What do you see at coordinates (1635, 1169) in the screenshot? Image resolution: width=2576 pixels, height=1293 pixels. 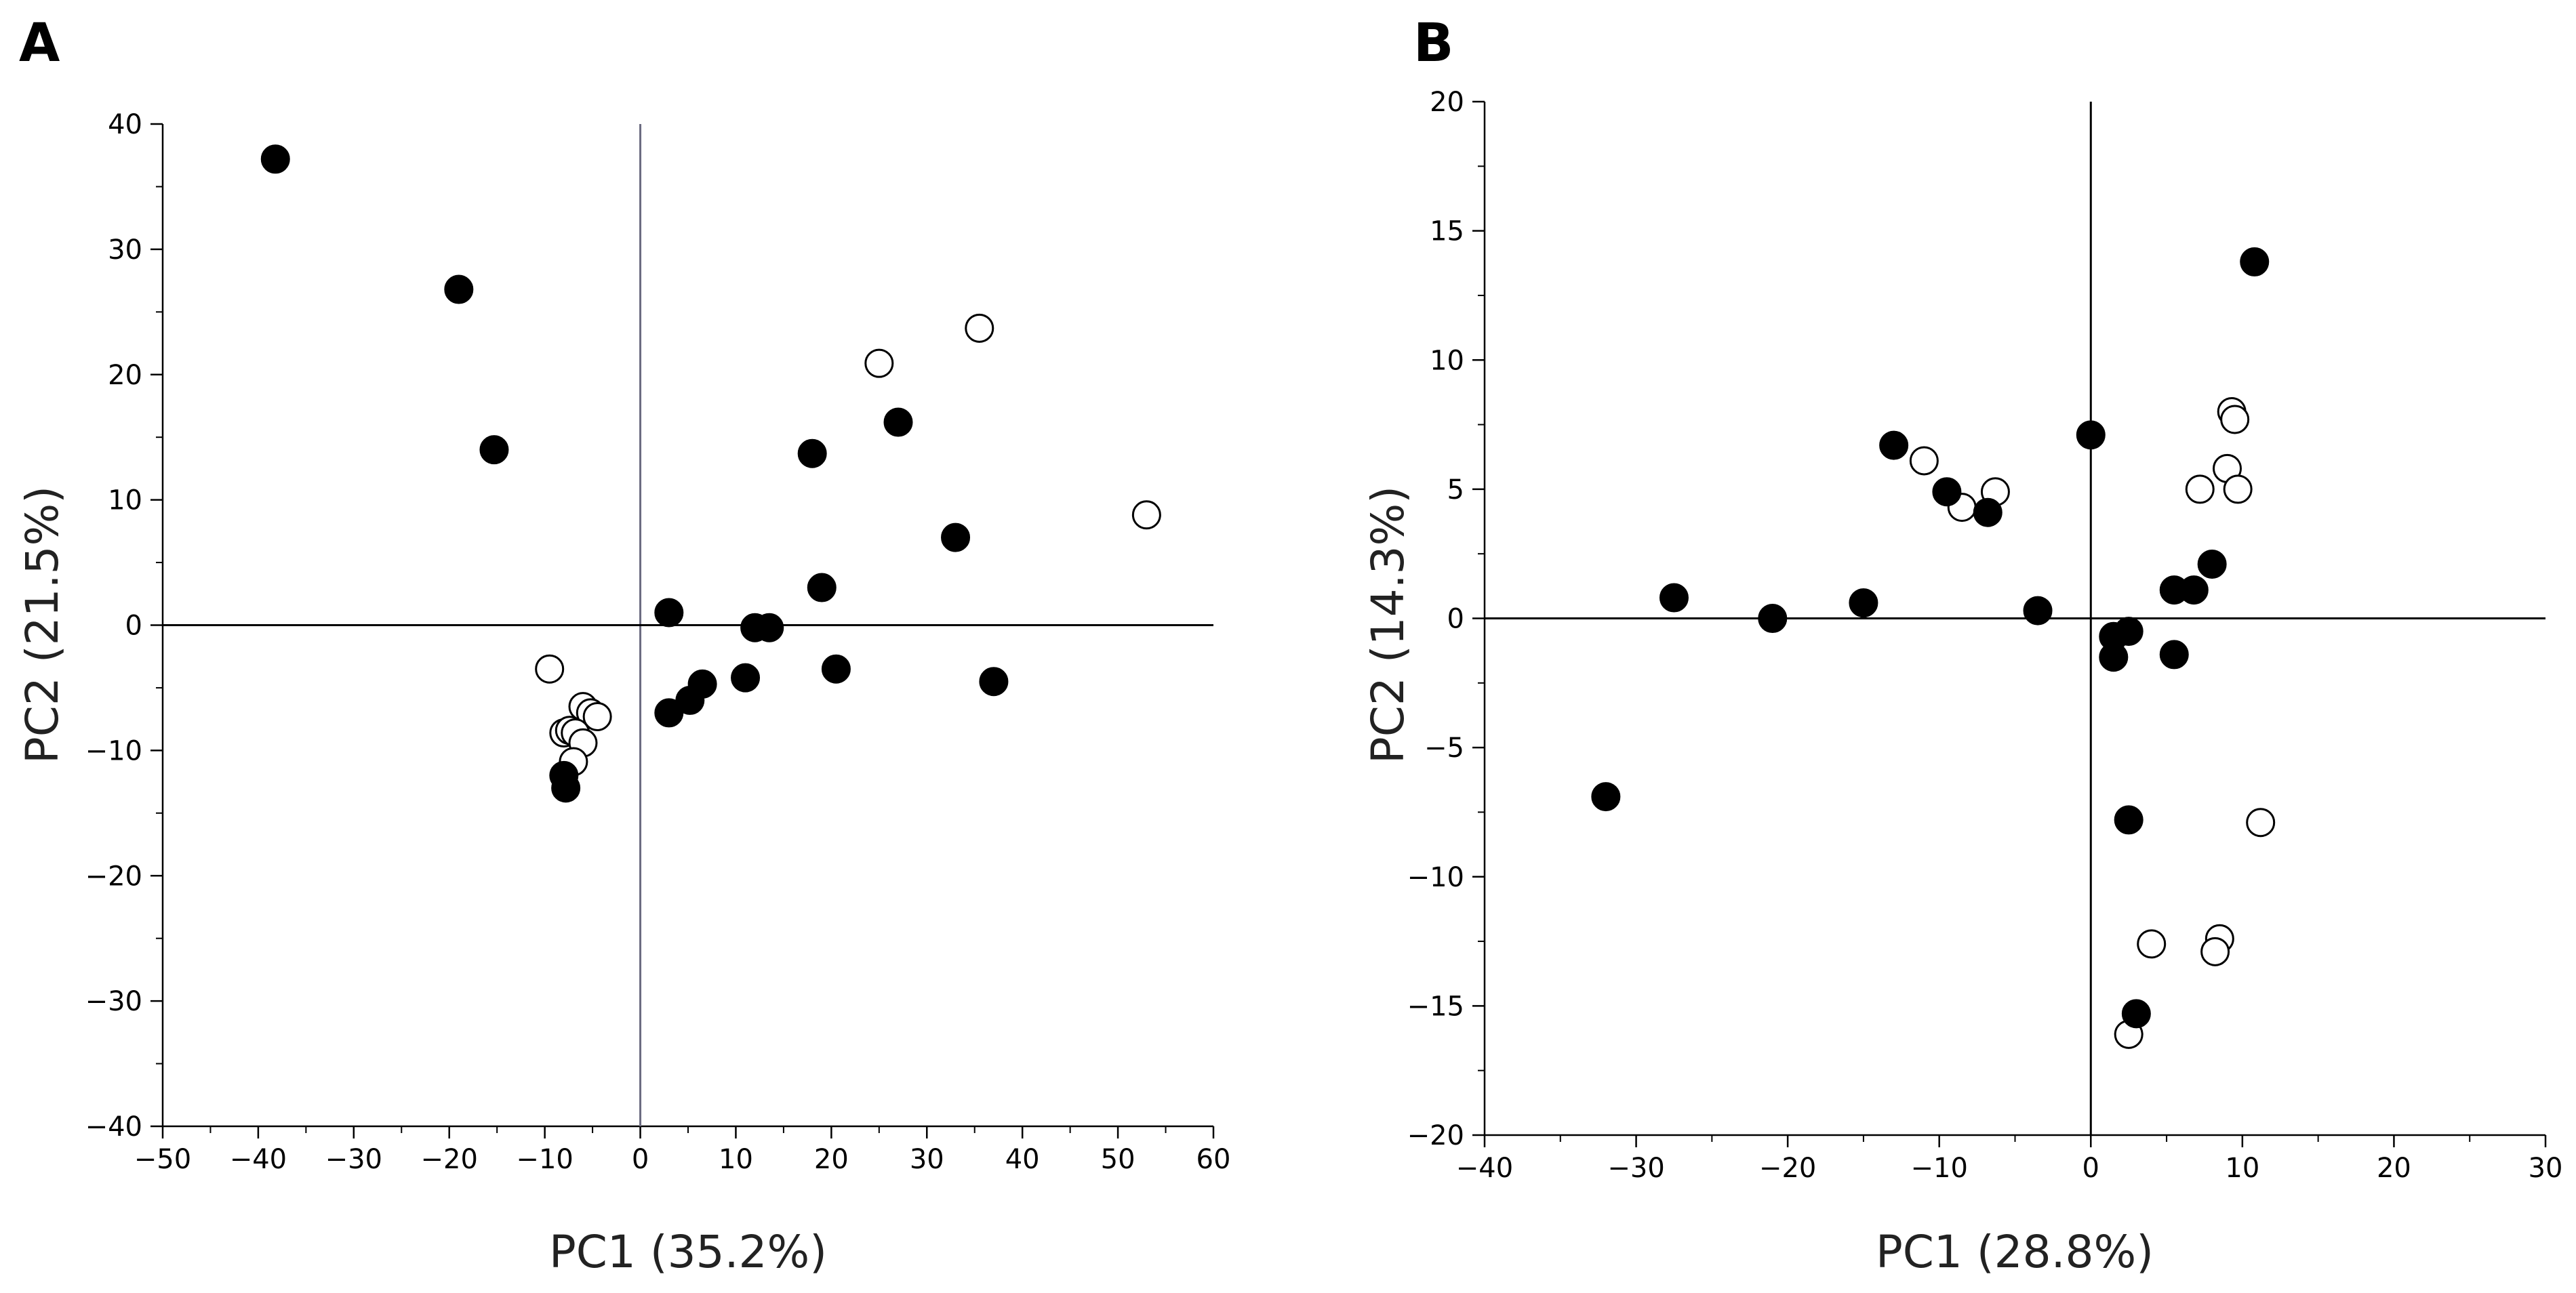 I see `panel-b-x-tick-label: −30` at bounding box center [1635, 1169].